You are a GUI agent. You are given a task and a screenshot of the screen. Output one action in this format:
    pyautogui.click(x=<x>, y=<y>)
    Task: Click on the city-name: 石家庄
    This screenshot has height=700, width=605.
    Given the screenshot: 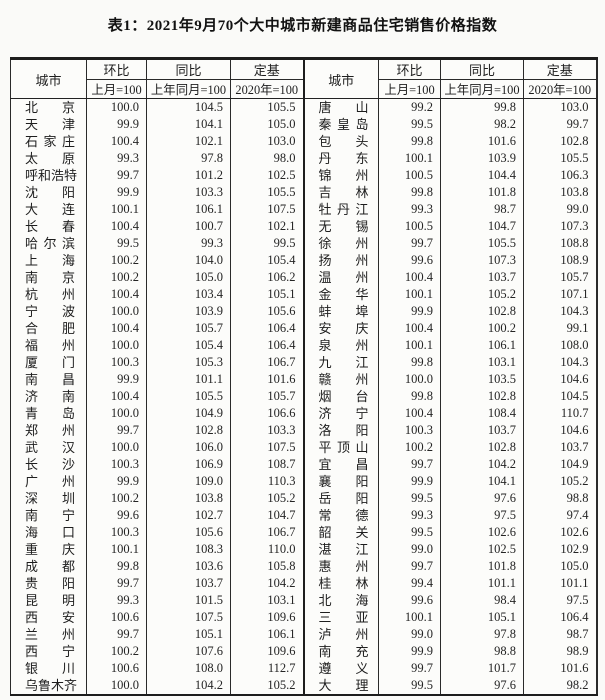 What is the action you would take?
    pyautogui.click(x=50, y=141)
    